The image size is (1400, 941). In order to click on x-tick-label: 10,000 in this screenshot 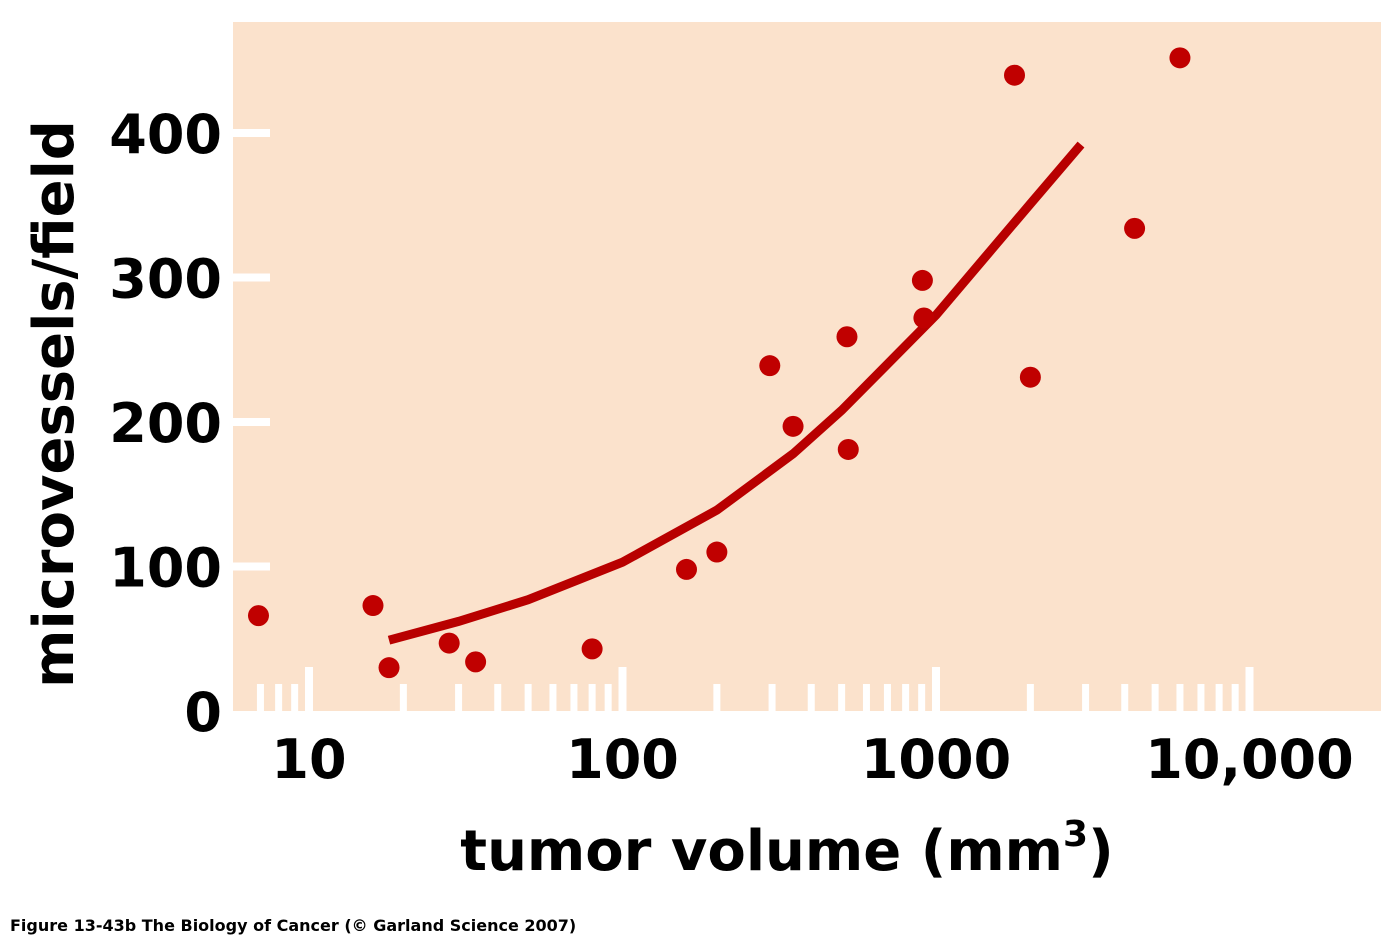, I will do `click(1249, 759)`.